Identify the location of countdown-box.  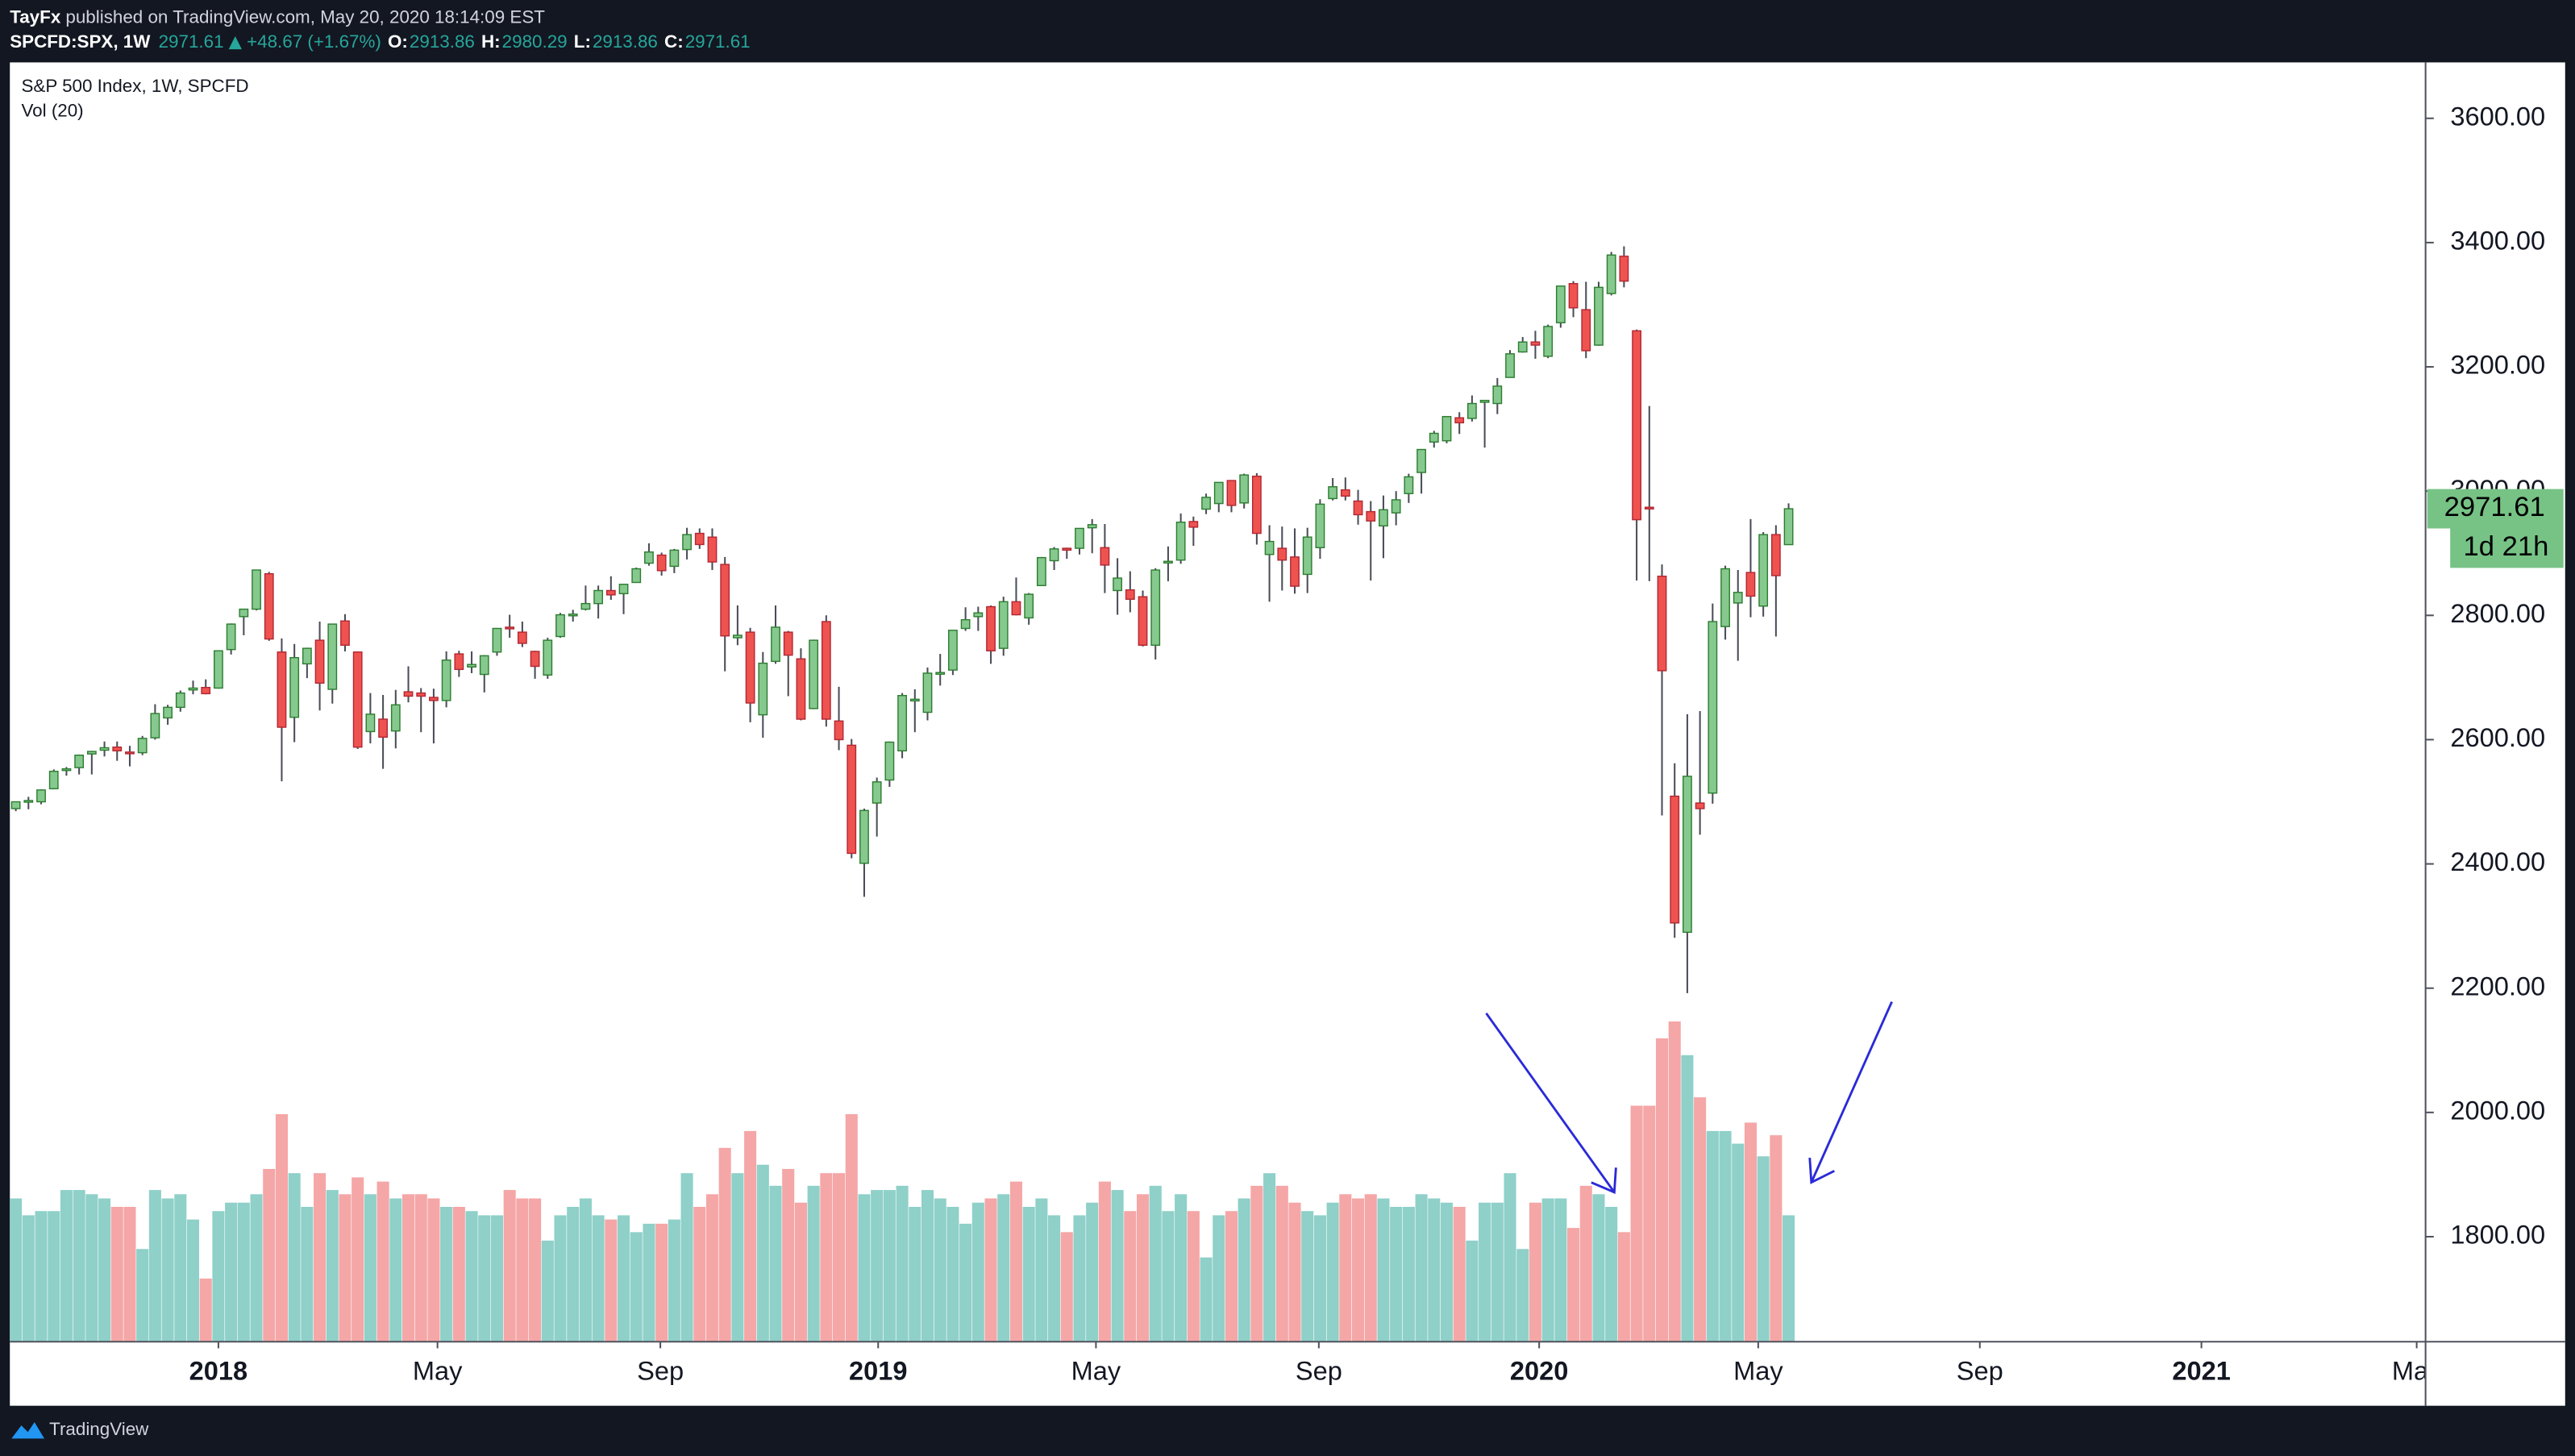
(2507, 548).